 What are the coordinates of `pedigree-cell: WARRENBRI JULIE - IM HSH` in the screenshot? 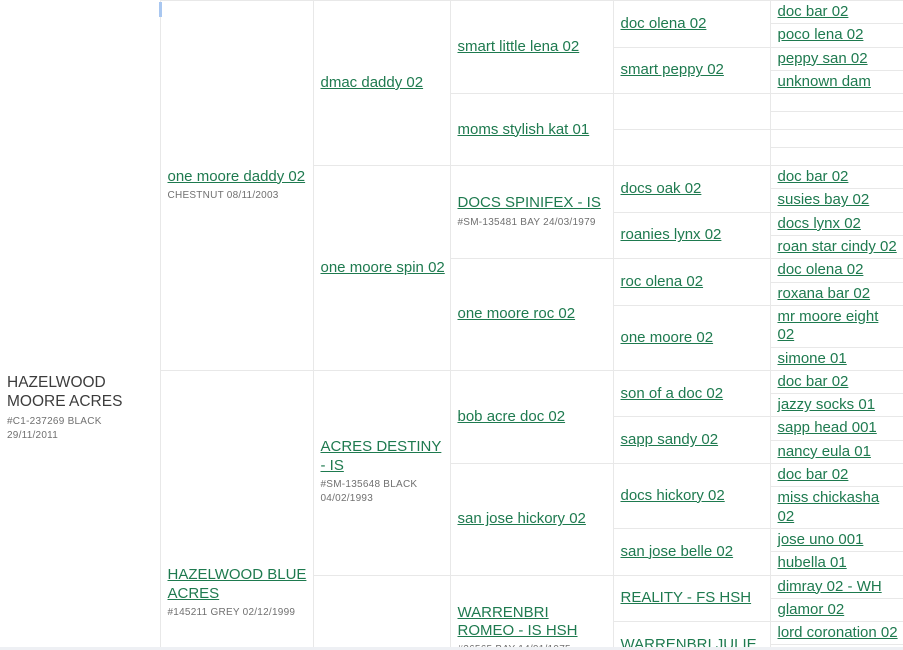 It's located at (691, 635).